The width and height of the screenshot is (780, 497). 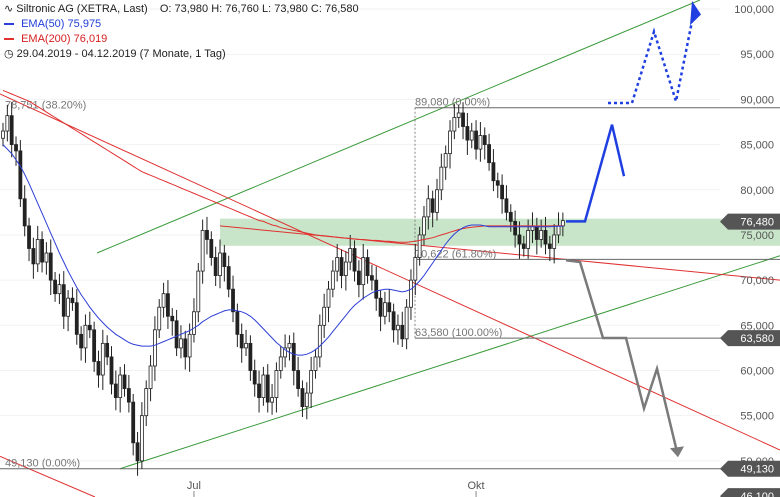 I want to click on x-axis: Jul Okt, so click(x=336, y=488).